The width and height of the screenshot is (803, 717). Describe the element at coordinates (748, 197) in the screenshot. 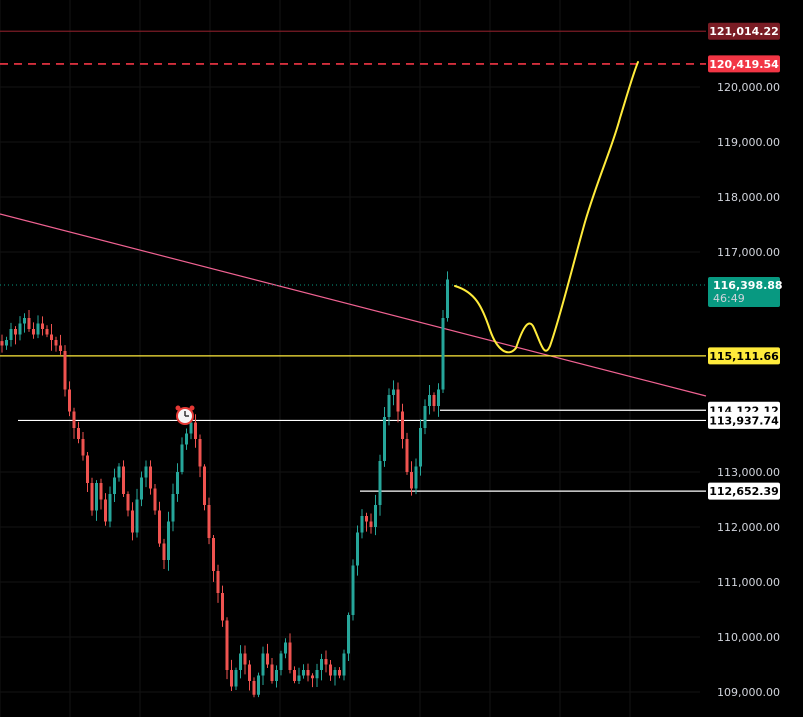

I see `tick-label: 118,000.00` at that location.